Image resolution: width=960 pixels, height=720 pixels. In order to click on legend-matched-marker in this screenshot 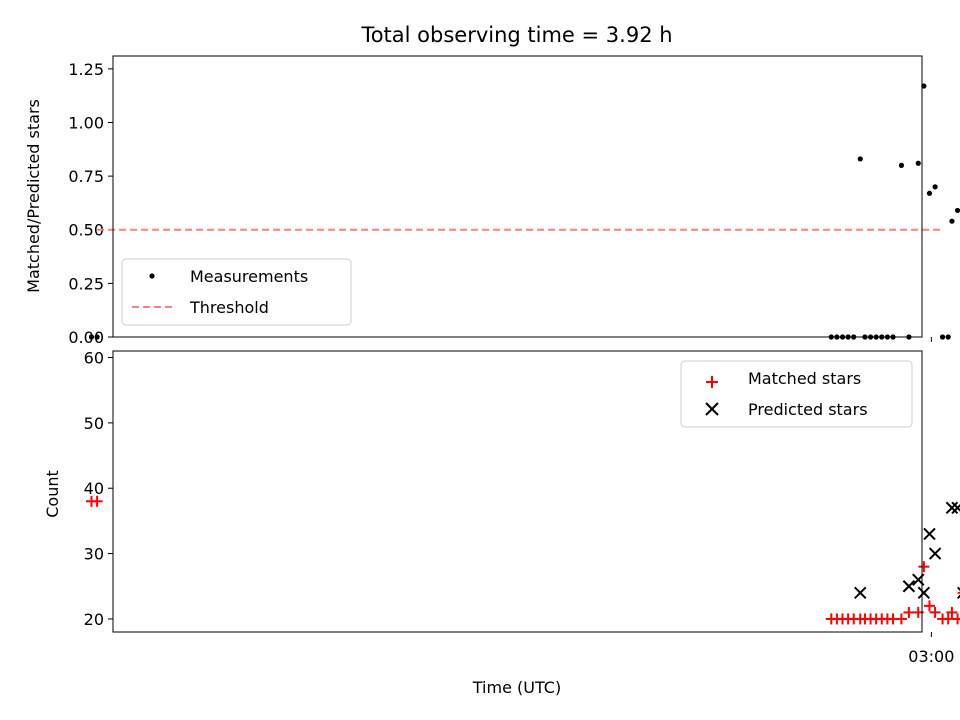, I will do `click(712, 382)`.